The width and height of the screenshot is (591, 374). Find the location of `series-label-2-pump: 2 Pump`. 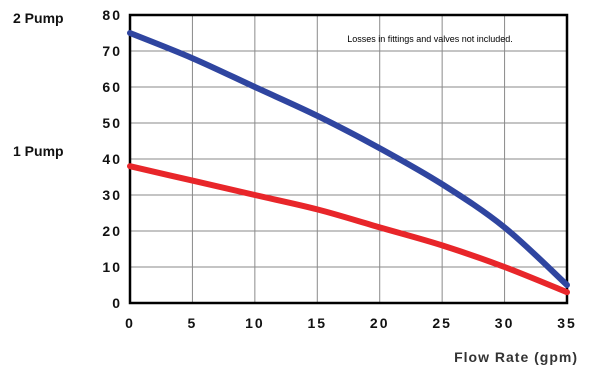

series-label-2-pump: 2 Pump is located at coordinates (38, 18).